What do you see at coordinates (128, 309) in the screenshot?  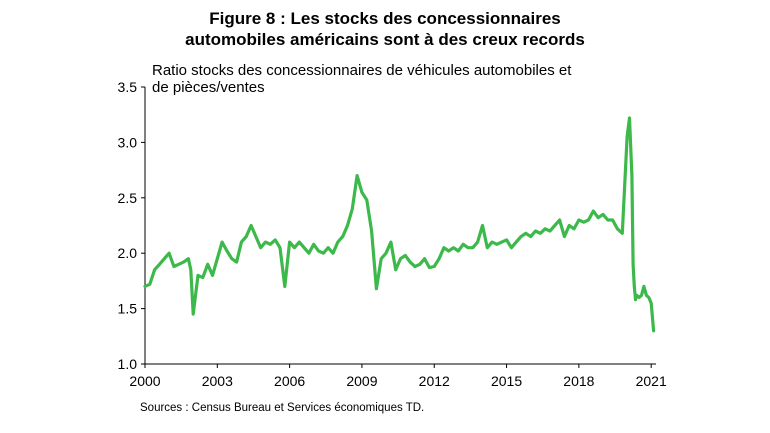 I see `y-tick-label: 1.5` at bounding box center [128, 309].